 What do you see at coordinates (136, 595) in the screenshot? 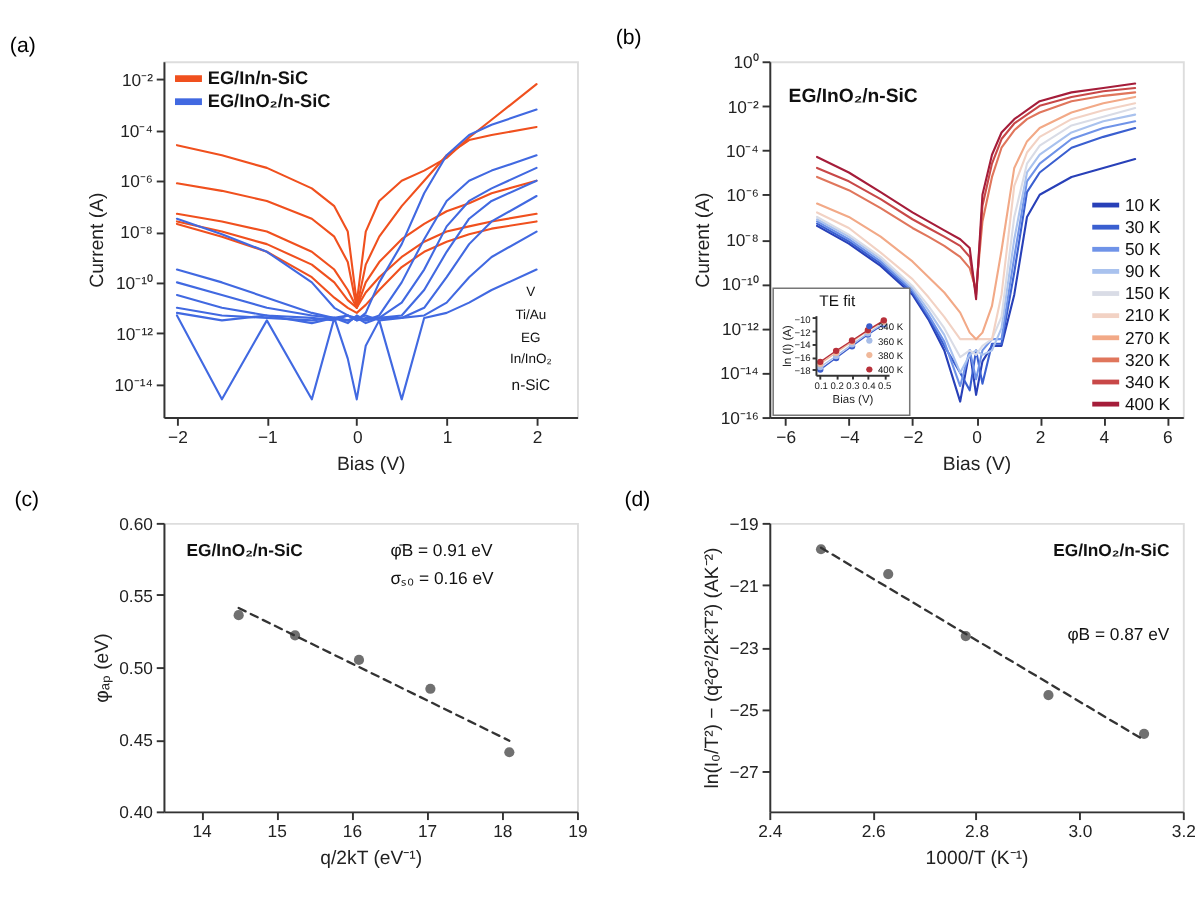
I see `y-tick-label: 0.55` at bounding box center [136, 595].